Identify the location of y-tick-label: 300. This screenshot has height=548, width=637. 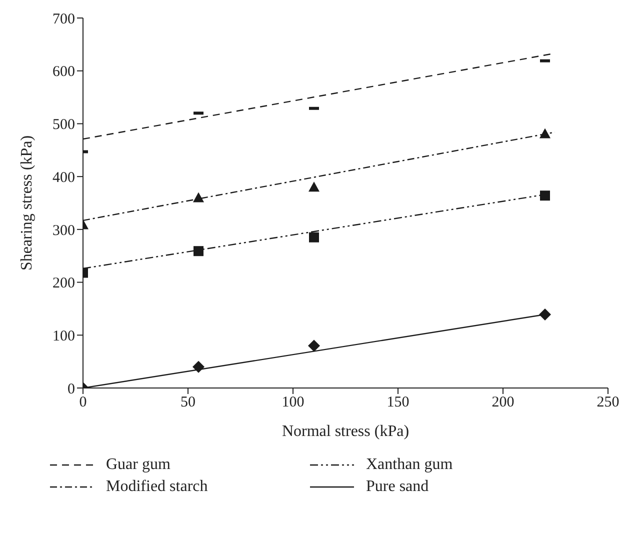
(63, 230).